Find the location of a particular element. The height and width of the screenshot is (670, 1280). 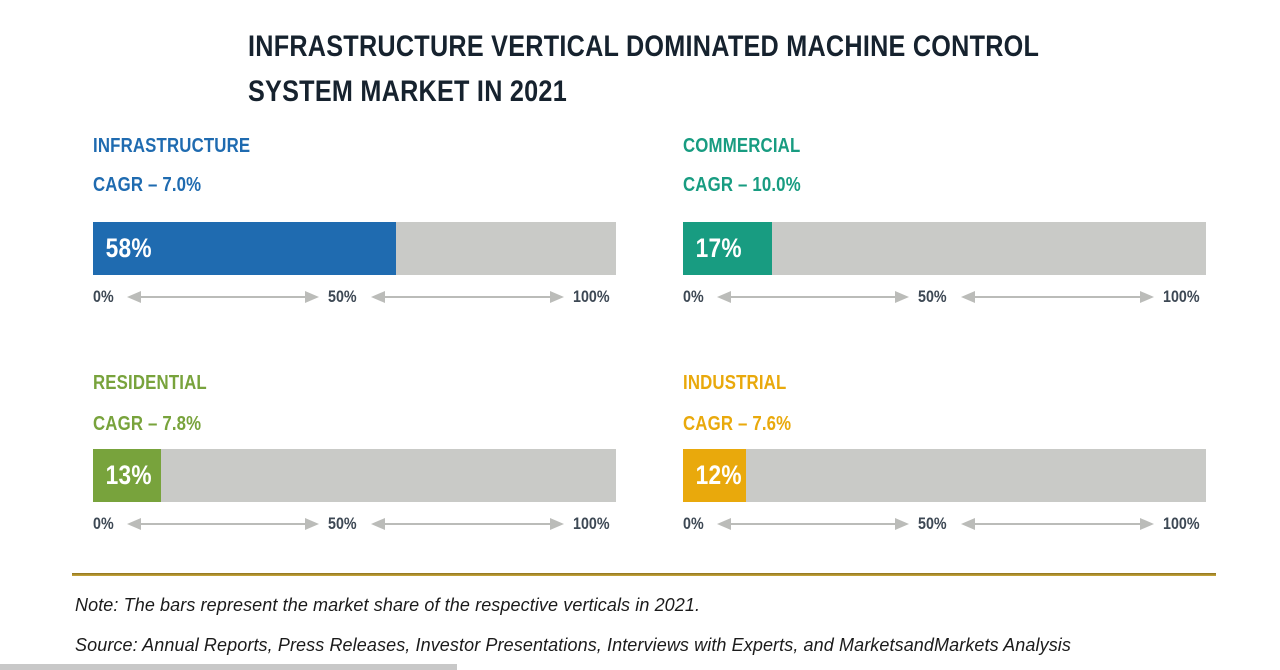

panel-industrial: INDUSTRIAL CAGR – 7.6% 12% 0% 50% 100% is located at coordinates (944, 452).